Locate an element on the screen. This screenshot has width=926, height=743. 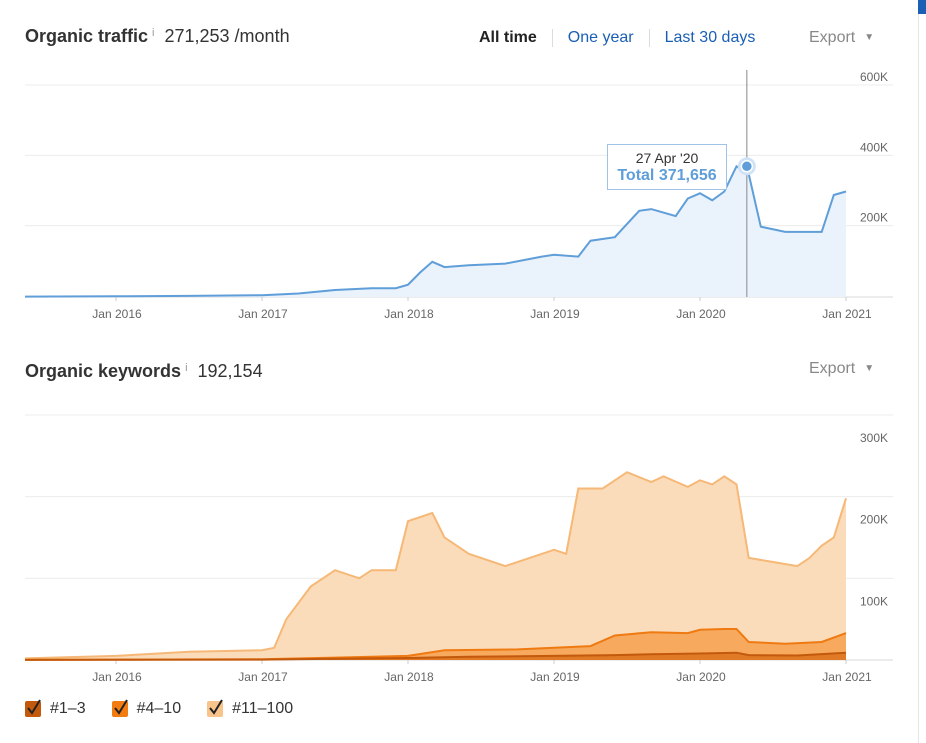
tab-one-year: One year is located at coordinates (600, 38).